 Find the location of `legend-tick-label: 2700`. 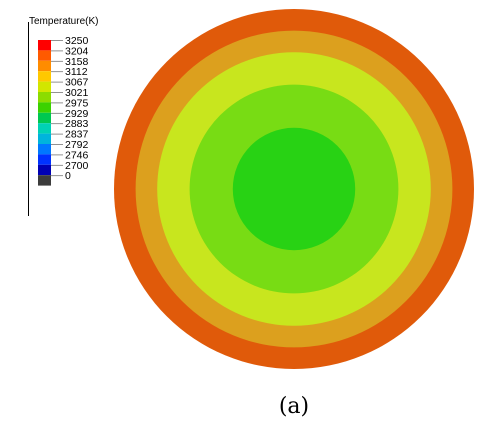

legend-tick-label: 2700 is located at coordinates (77, 166).